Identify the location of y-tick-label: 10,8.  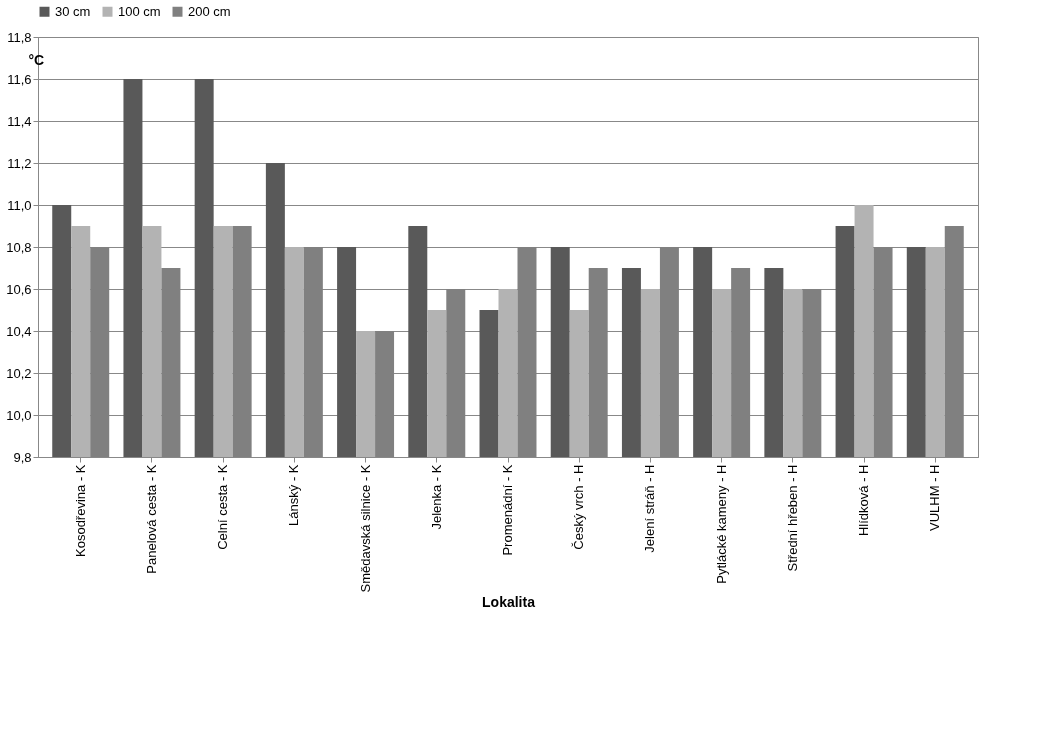
(19, 247).